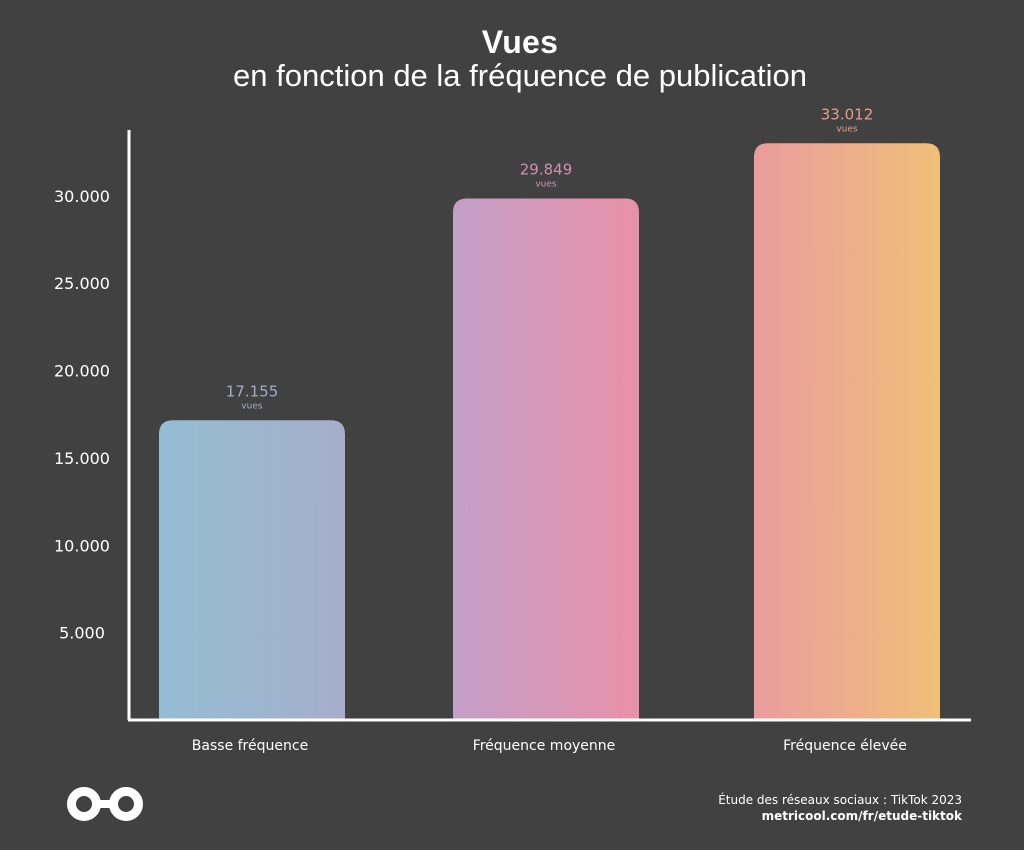 The width and height of the screenshot is (1024, 850). I want to click on y-tick-label: 15.000, so click(82, 458).